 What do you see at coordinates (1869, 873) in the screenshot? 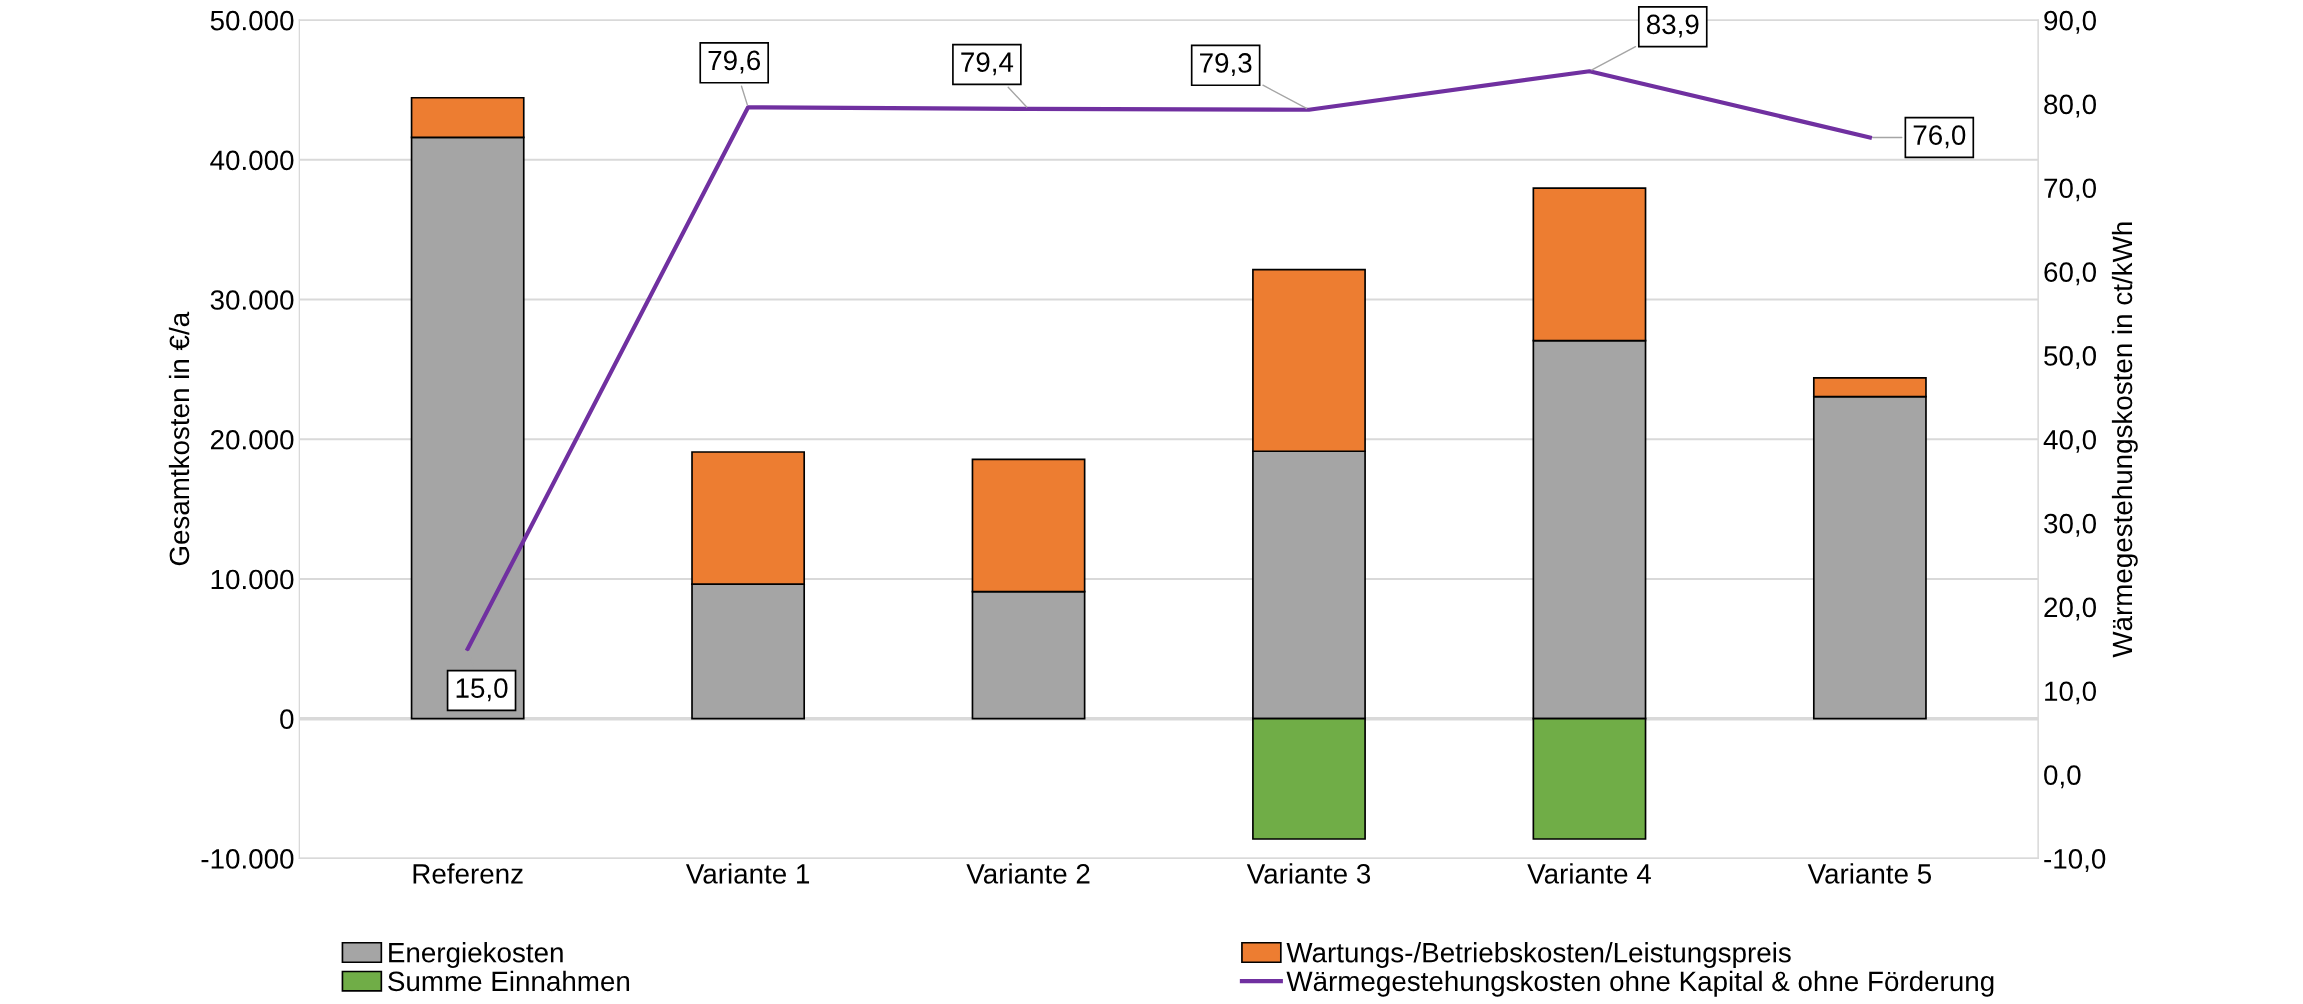
I see `x-tick-label: Variante 5` at bounding box center [1869, 873].